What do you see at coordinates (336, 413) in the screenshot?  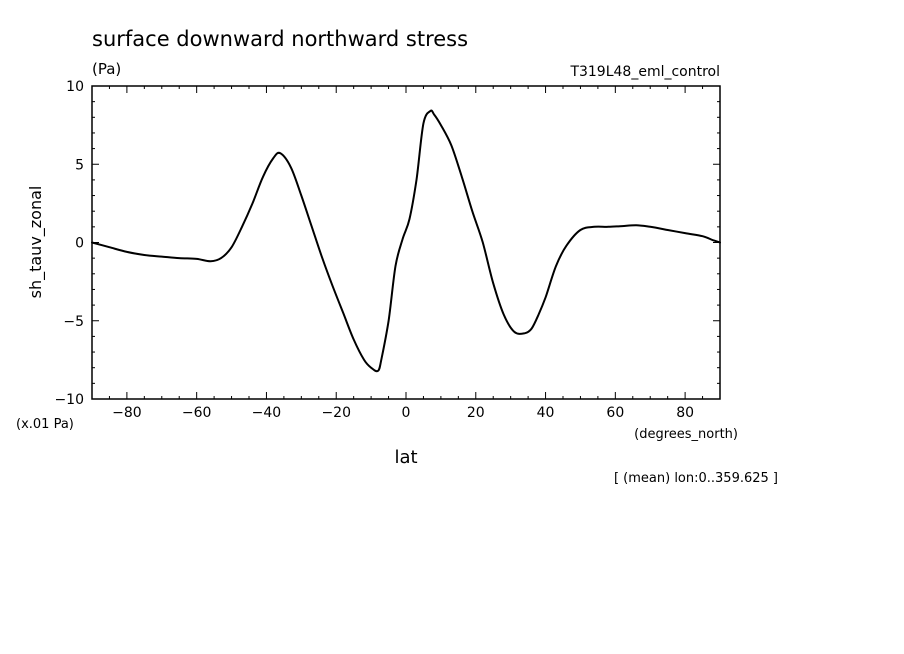 I see `x-tick-label: −20` at bounding box center [336, 413].